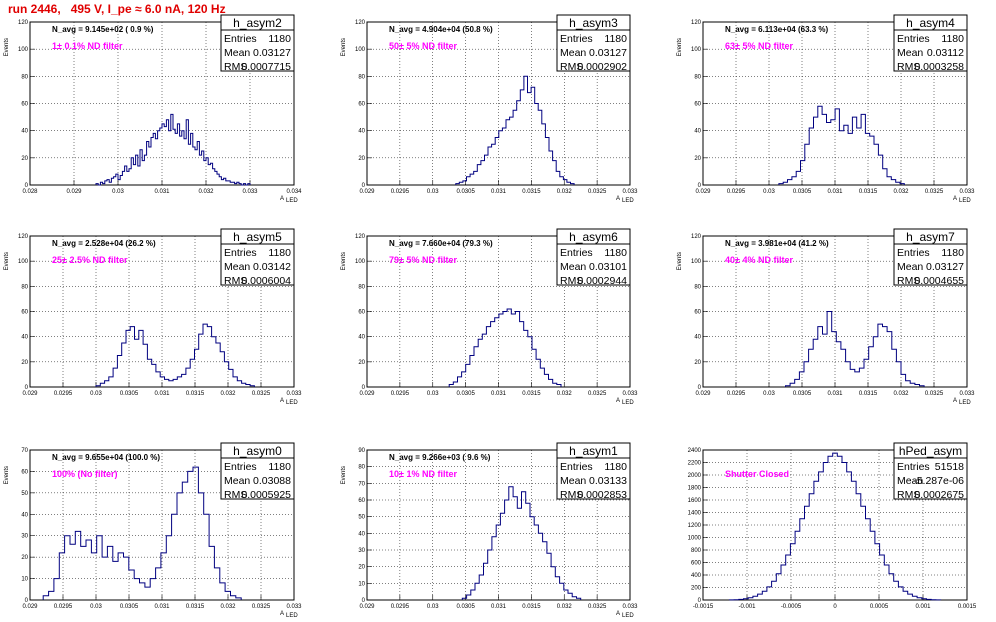 The image size is (996, 622). Describe the element at coordinates (695, 514) in the screenshot. I see `y-tick-label: 1400` at that location.